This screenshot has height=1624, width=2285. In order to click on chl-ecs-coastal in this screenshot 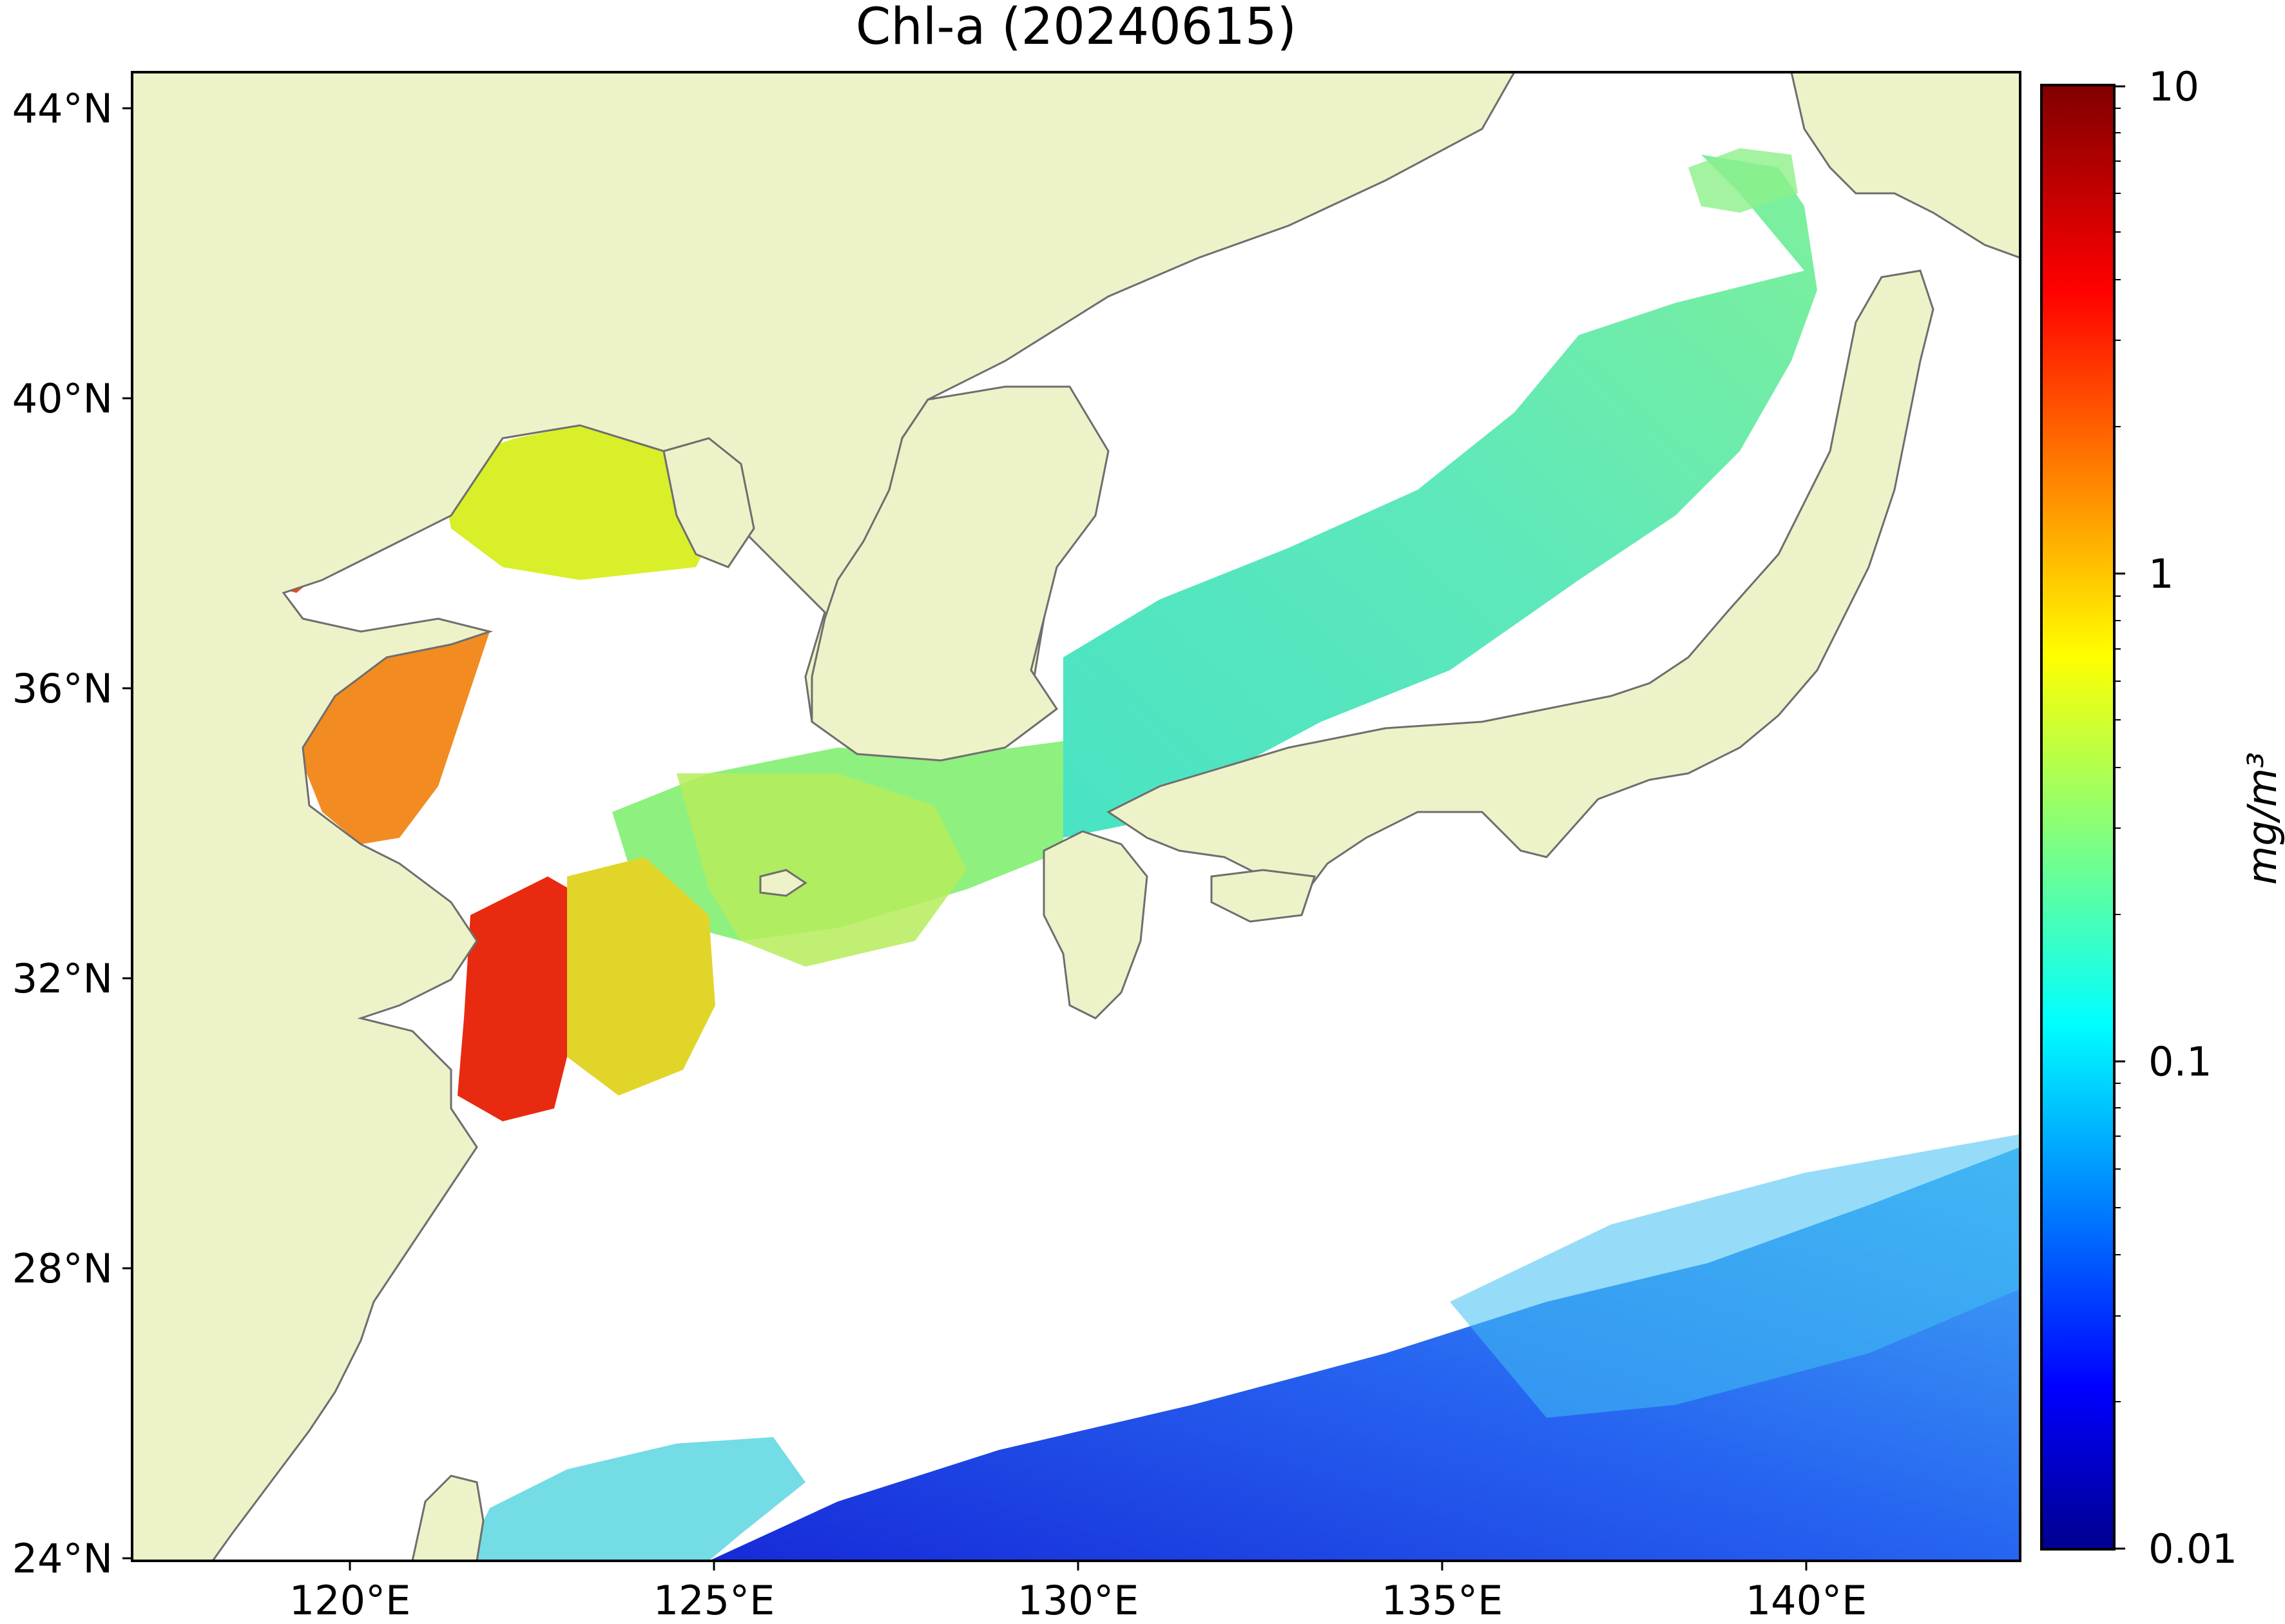, I will do `click(641, 976)`.